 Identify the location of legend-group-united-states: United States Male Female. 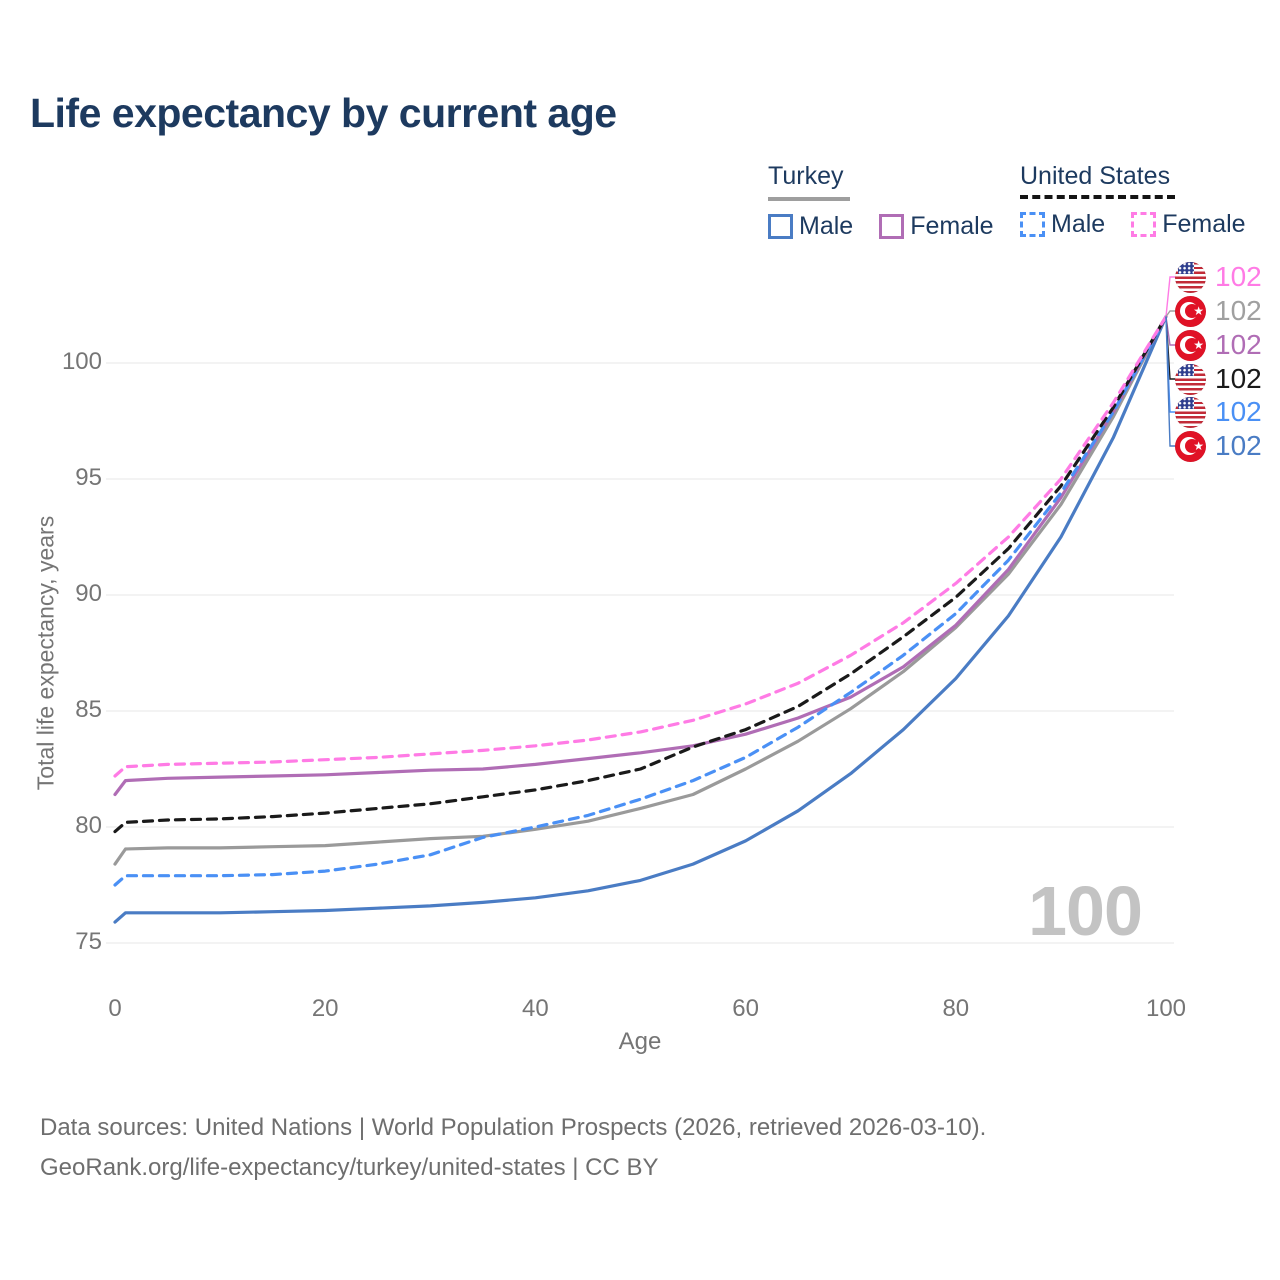
(1133, 200).